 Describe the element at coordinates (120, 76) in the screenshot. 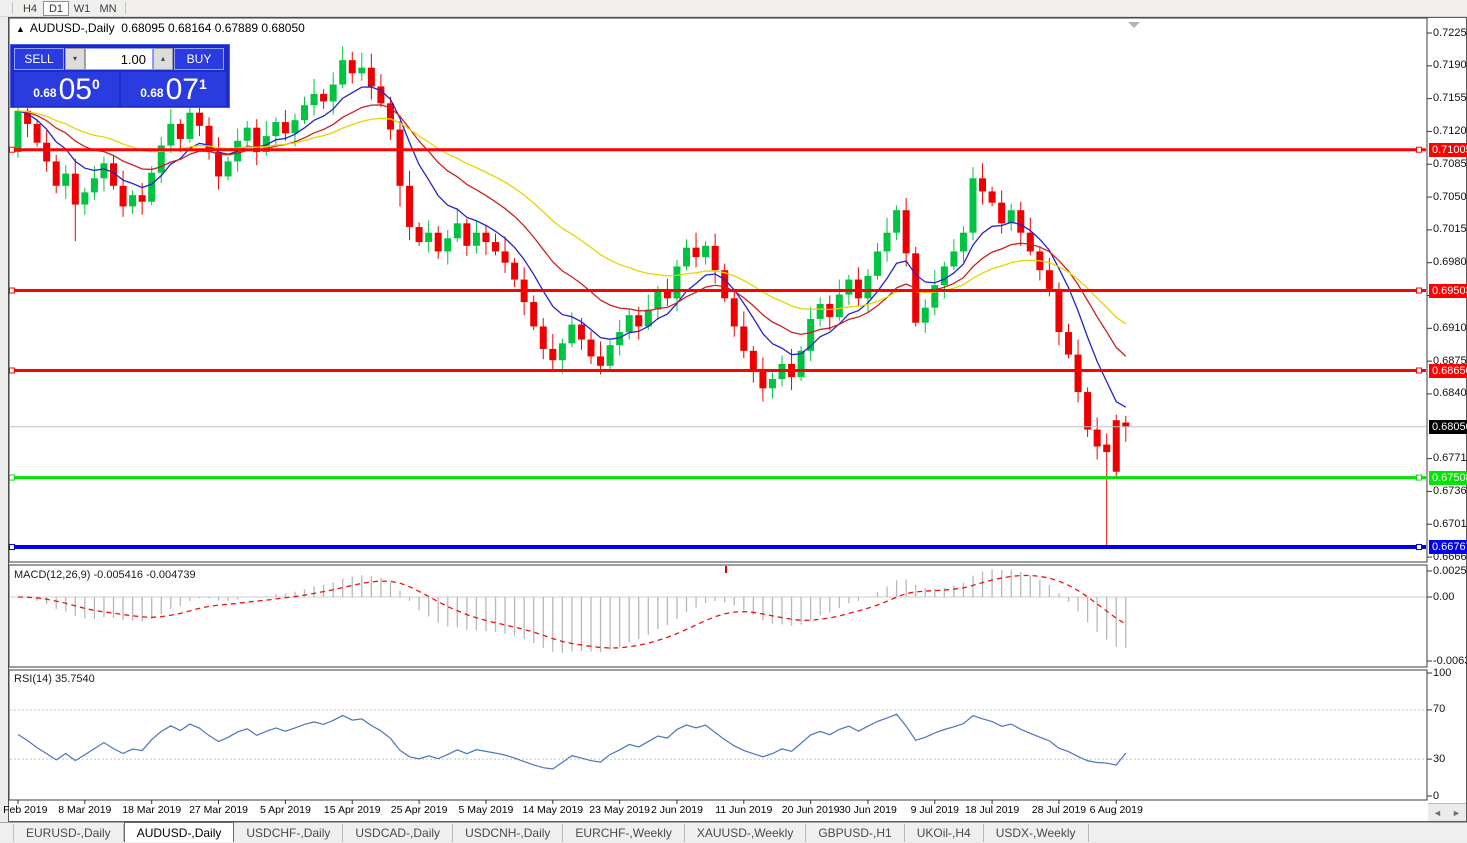

I see `one-click-trading-panel: SELL ▾ ▴ BUY 0.68 05 0 0.68 07 1` at that location.